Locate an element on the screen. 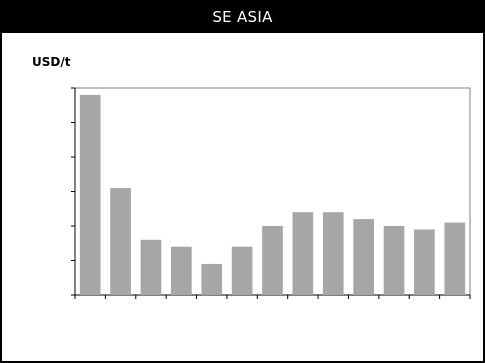 The height and width of the screenshot is (363, 485). chart-title: SE ASIA is located at coordinates (242, 17).